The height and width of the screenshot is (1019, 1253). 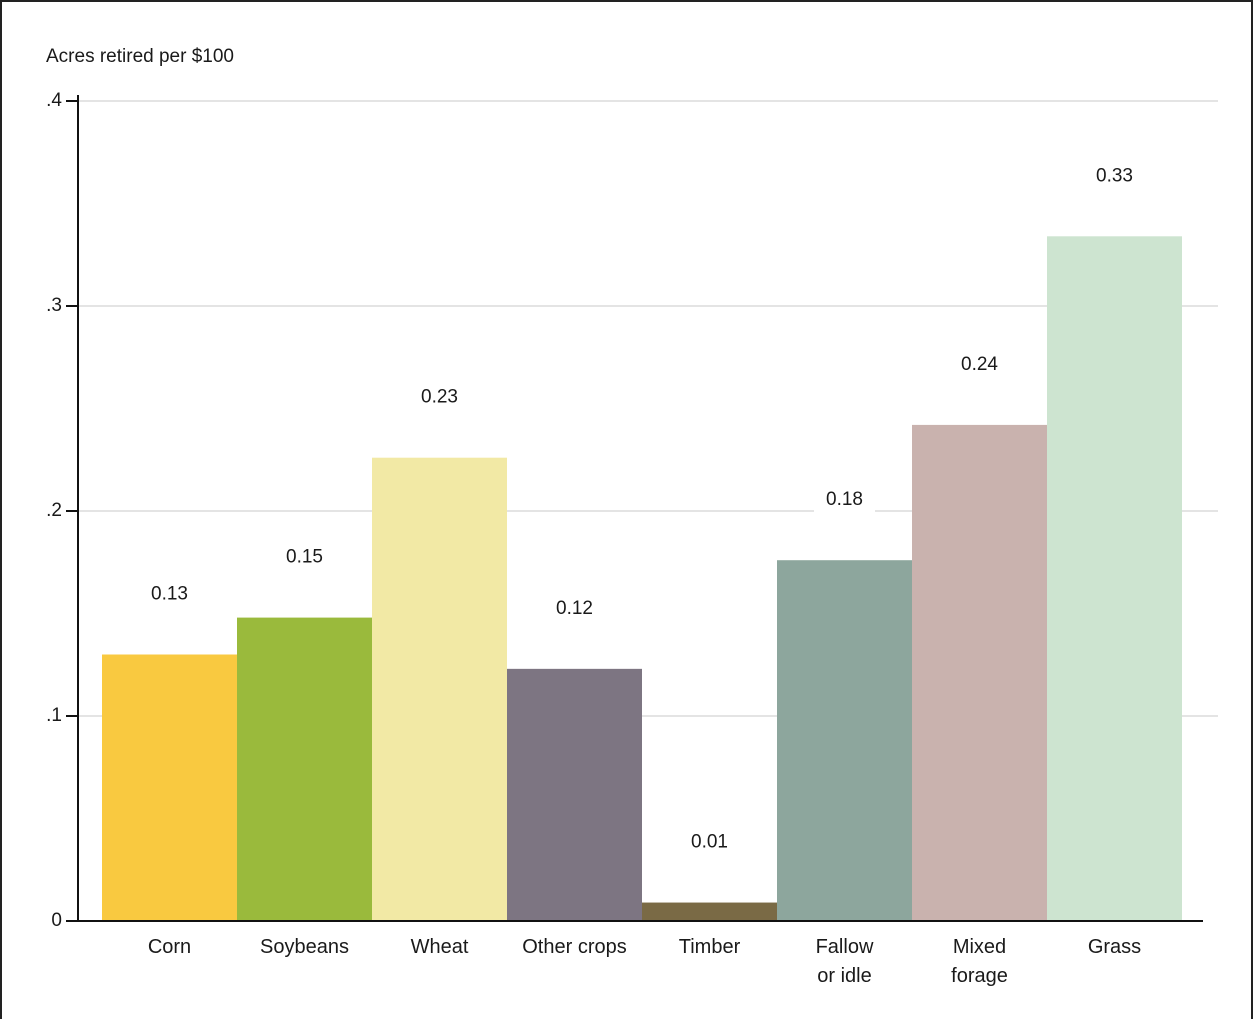 I want to click on x-tick-label: Corn, so click(x=169, y=947).